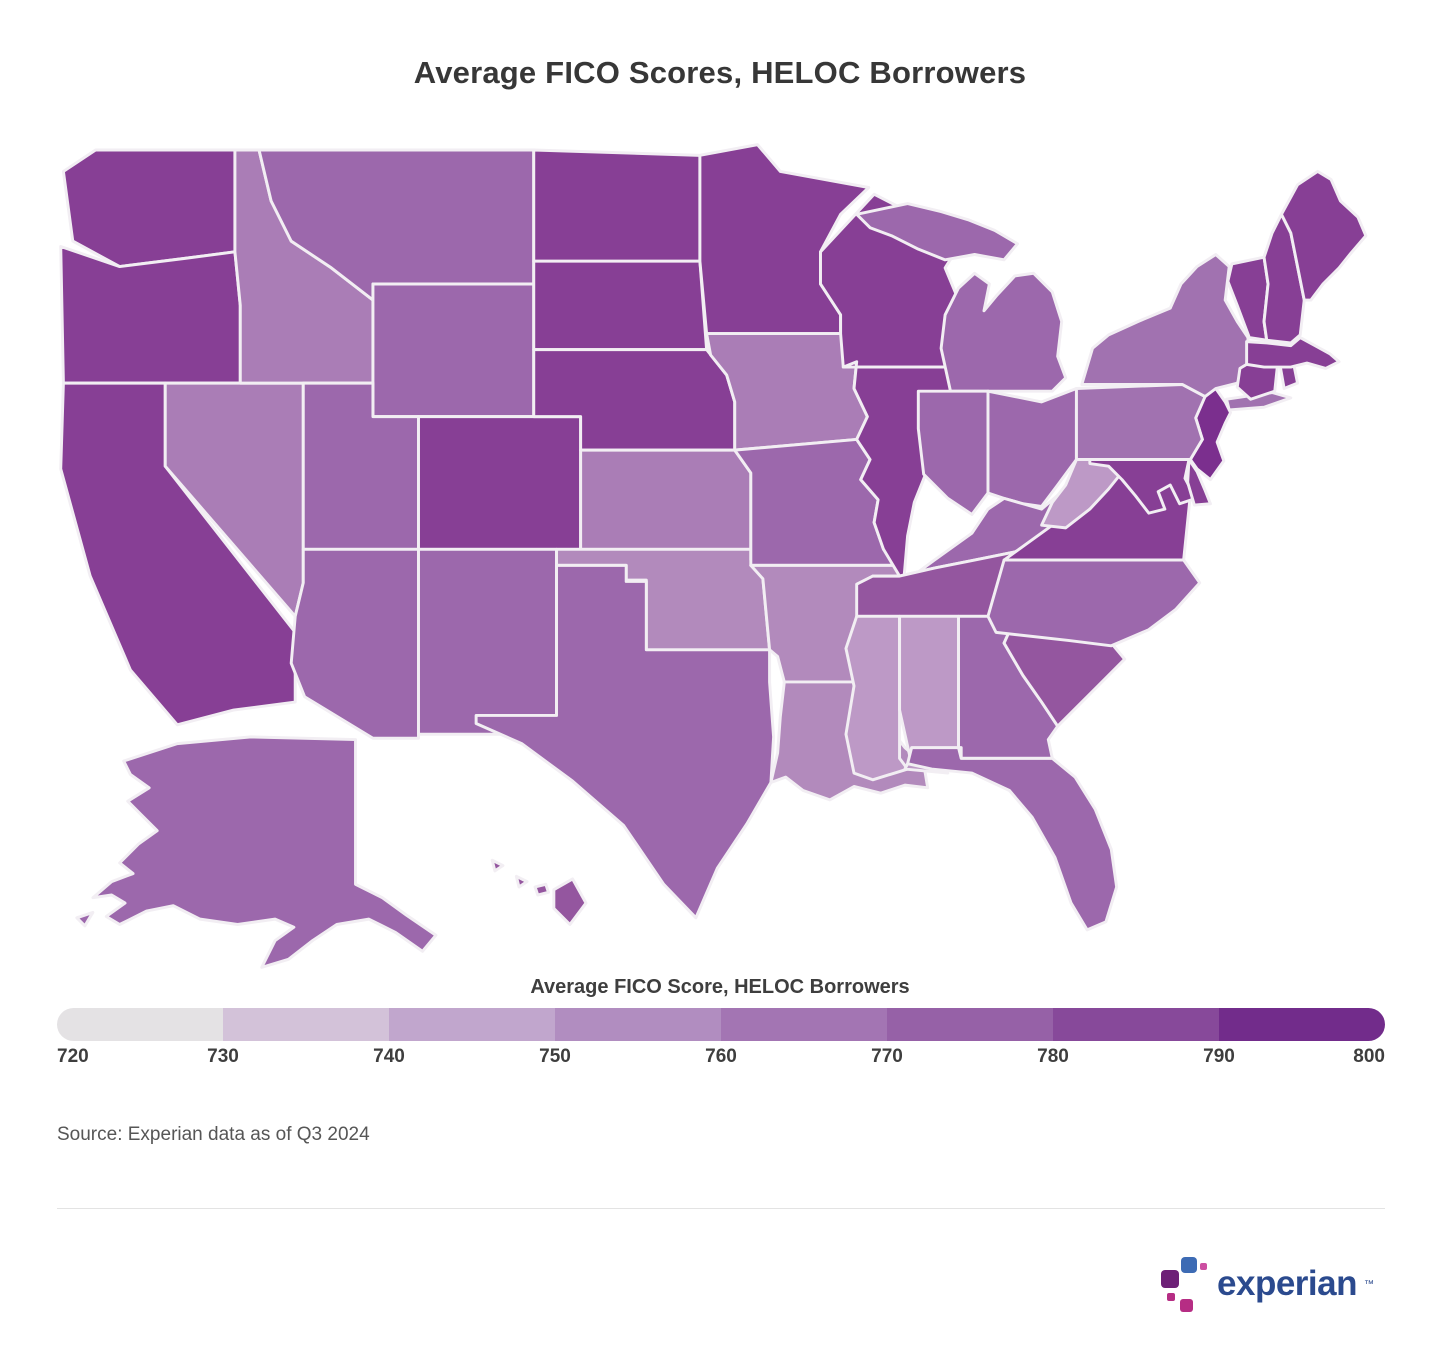  What do you see at coordinates (354, 643) in the screenshot?
I see `state-AZ` at bounding box center [354, 643].